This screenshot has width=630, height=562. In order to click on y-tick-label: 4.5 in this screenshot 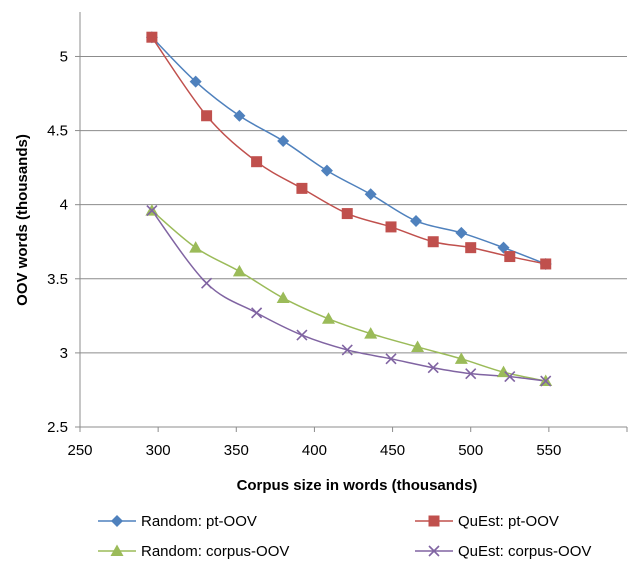, I will do `click(57, 131)`.